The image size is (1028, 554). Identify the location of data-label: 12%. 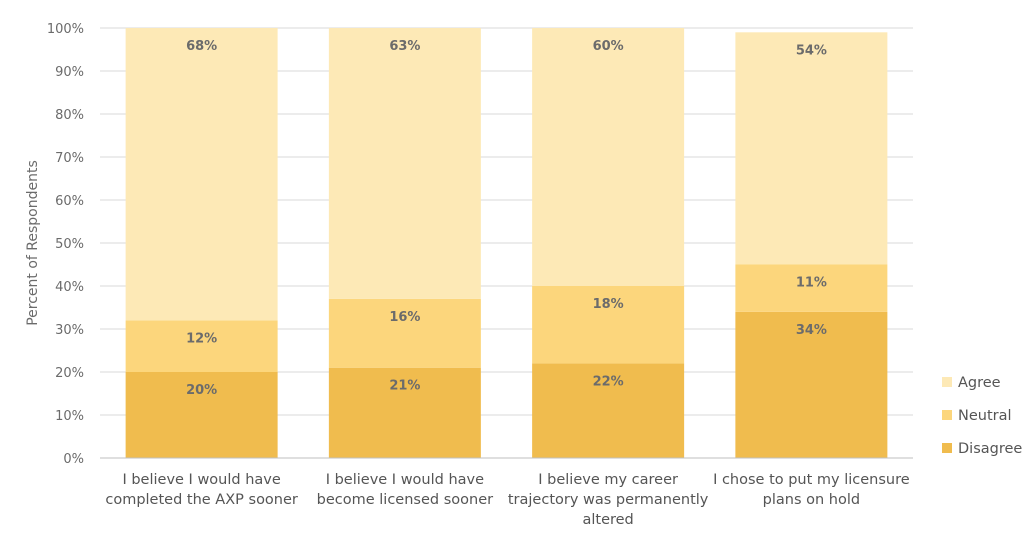
(201, 338).